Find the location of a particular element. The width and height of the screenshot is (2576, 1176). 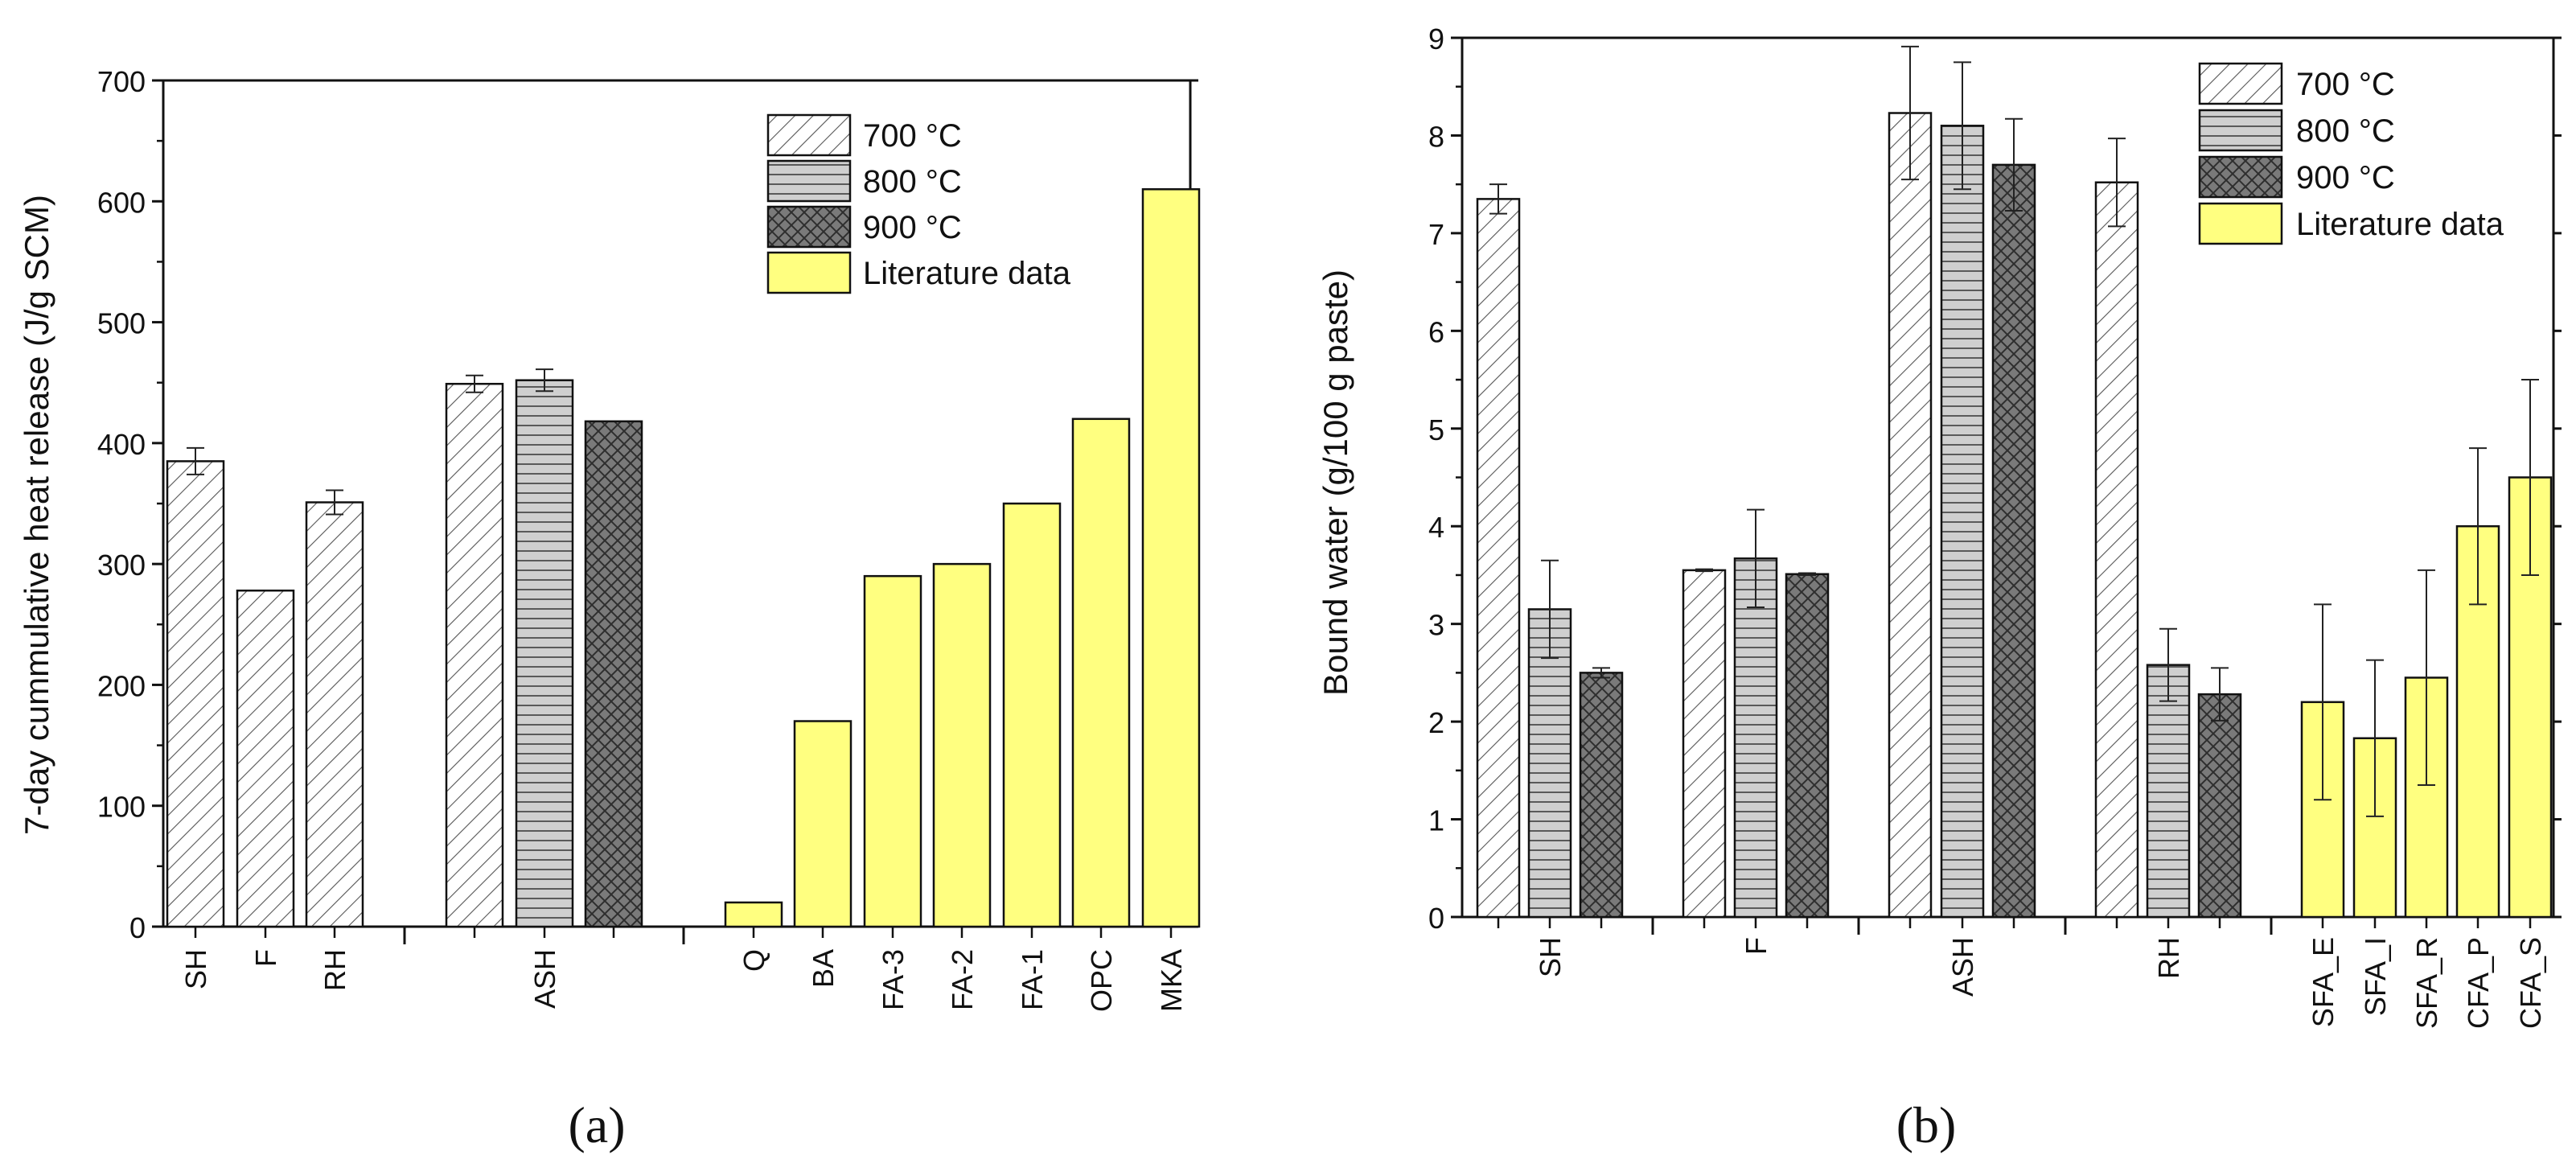

panel-a-legend-label-900: 900 °C is located at coordinates (912, 228).